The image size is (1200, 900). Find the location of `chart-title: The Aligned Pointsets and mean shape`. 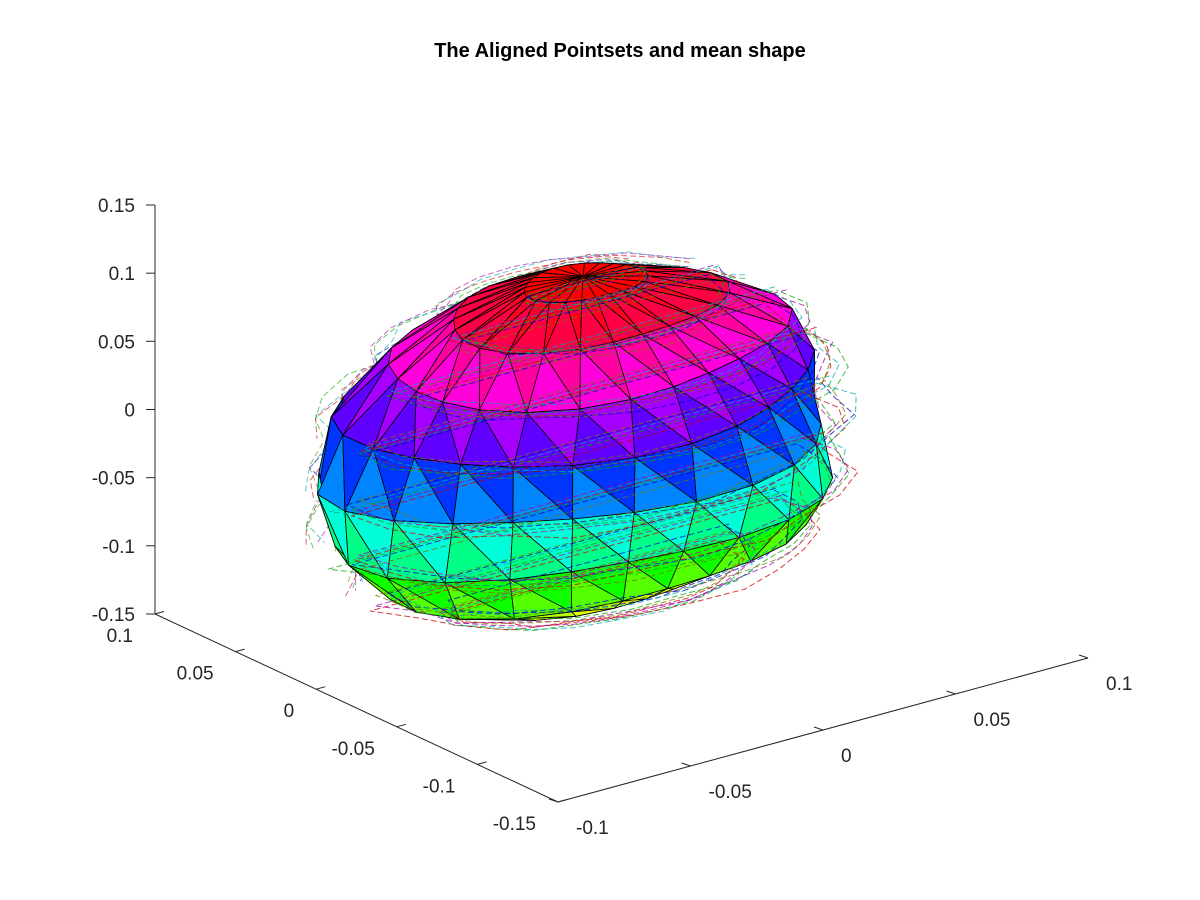

chart-title: The Aligned Pointsets and mean shape is located at coordinates (620, 51).